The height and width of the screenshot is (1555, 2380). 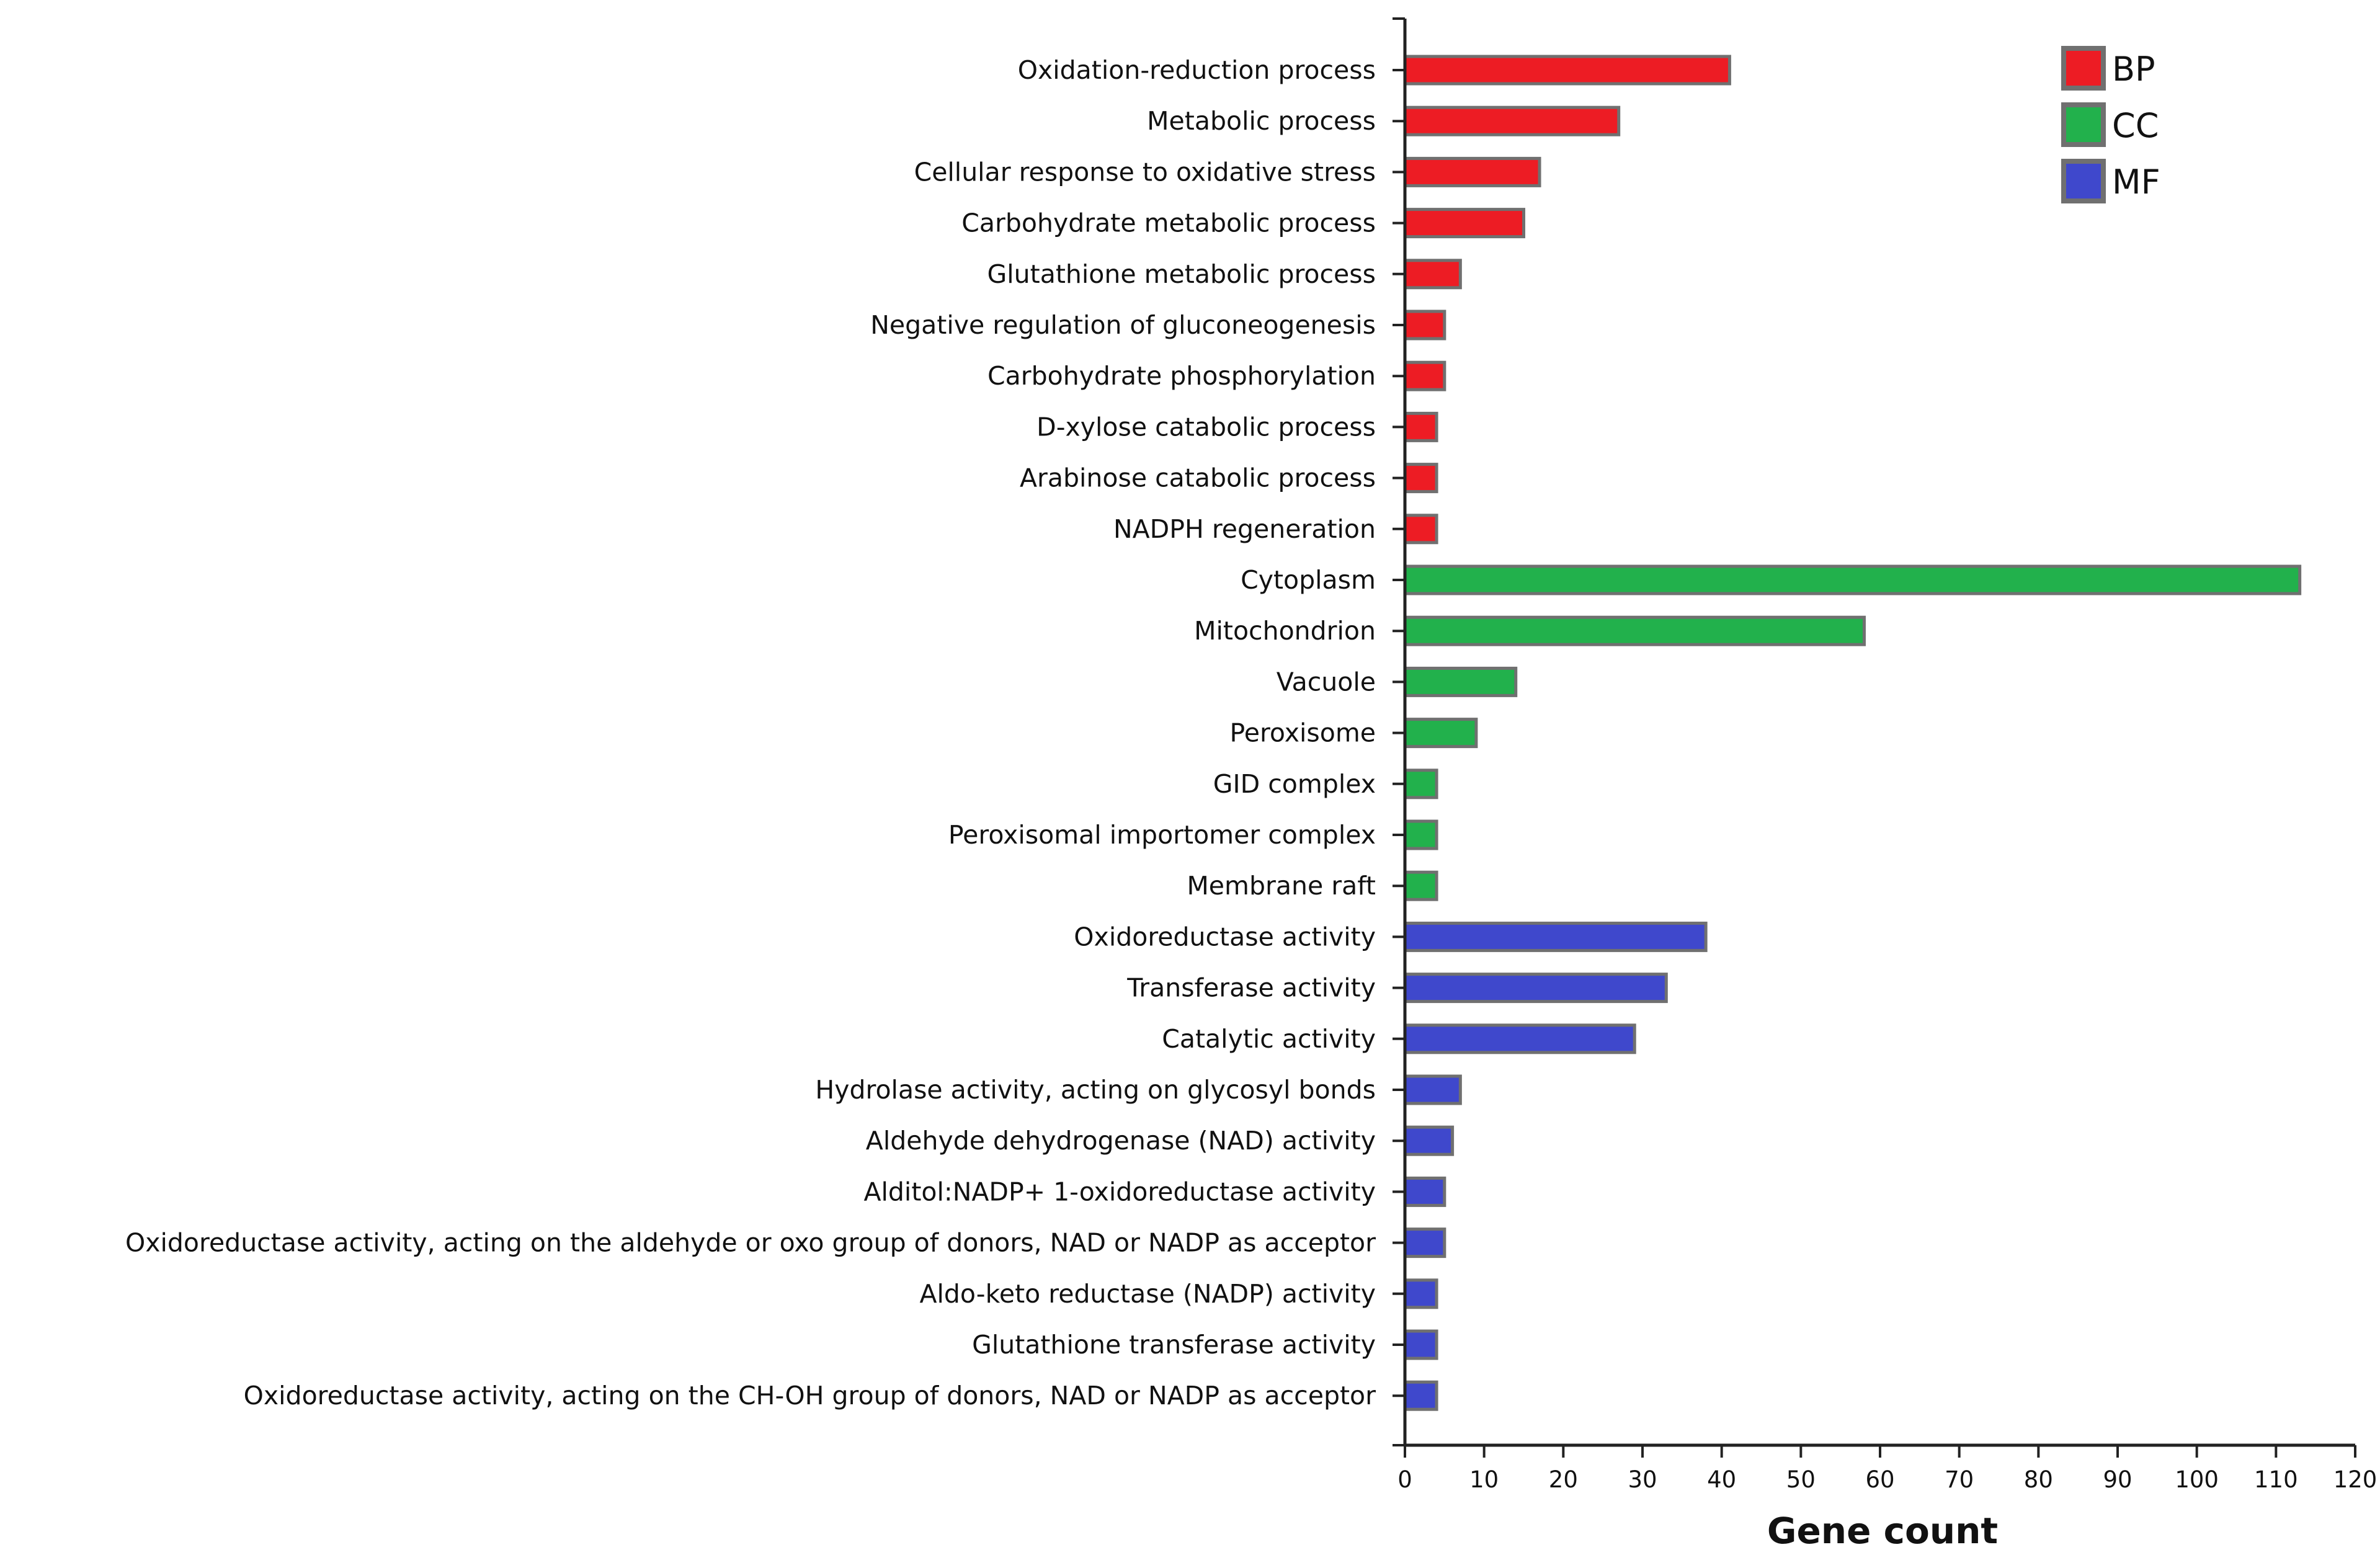 What do you see at coordinates (1535, 988) in the screenshot?
I see `bar-transferase-activity` at bounding box center [1535, 988].